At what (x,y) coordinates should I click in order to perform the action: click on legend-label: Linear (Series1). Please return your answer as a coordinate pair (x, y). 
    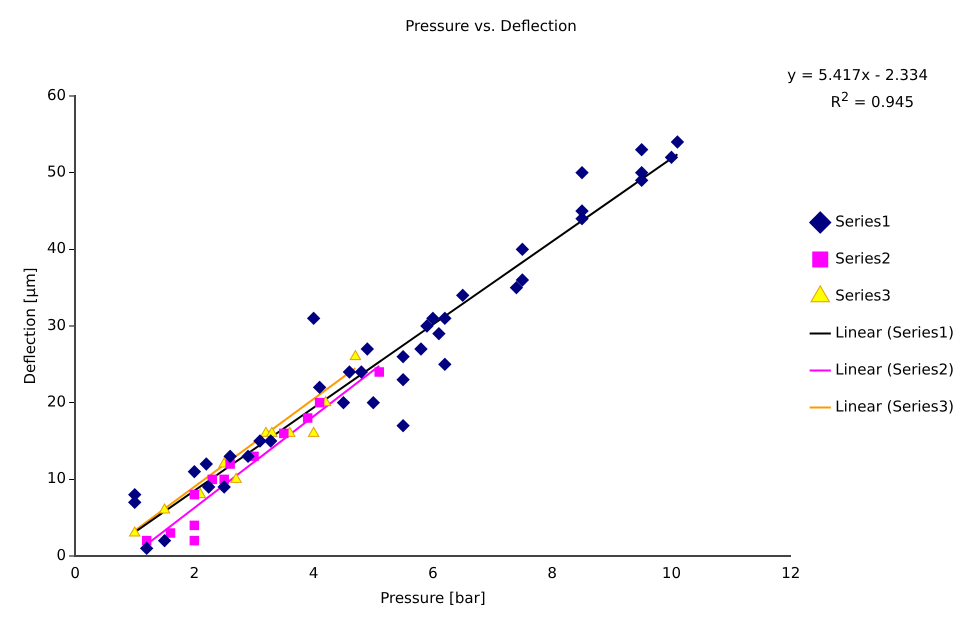
    Looking at the image, I should click on (894, 332).